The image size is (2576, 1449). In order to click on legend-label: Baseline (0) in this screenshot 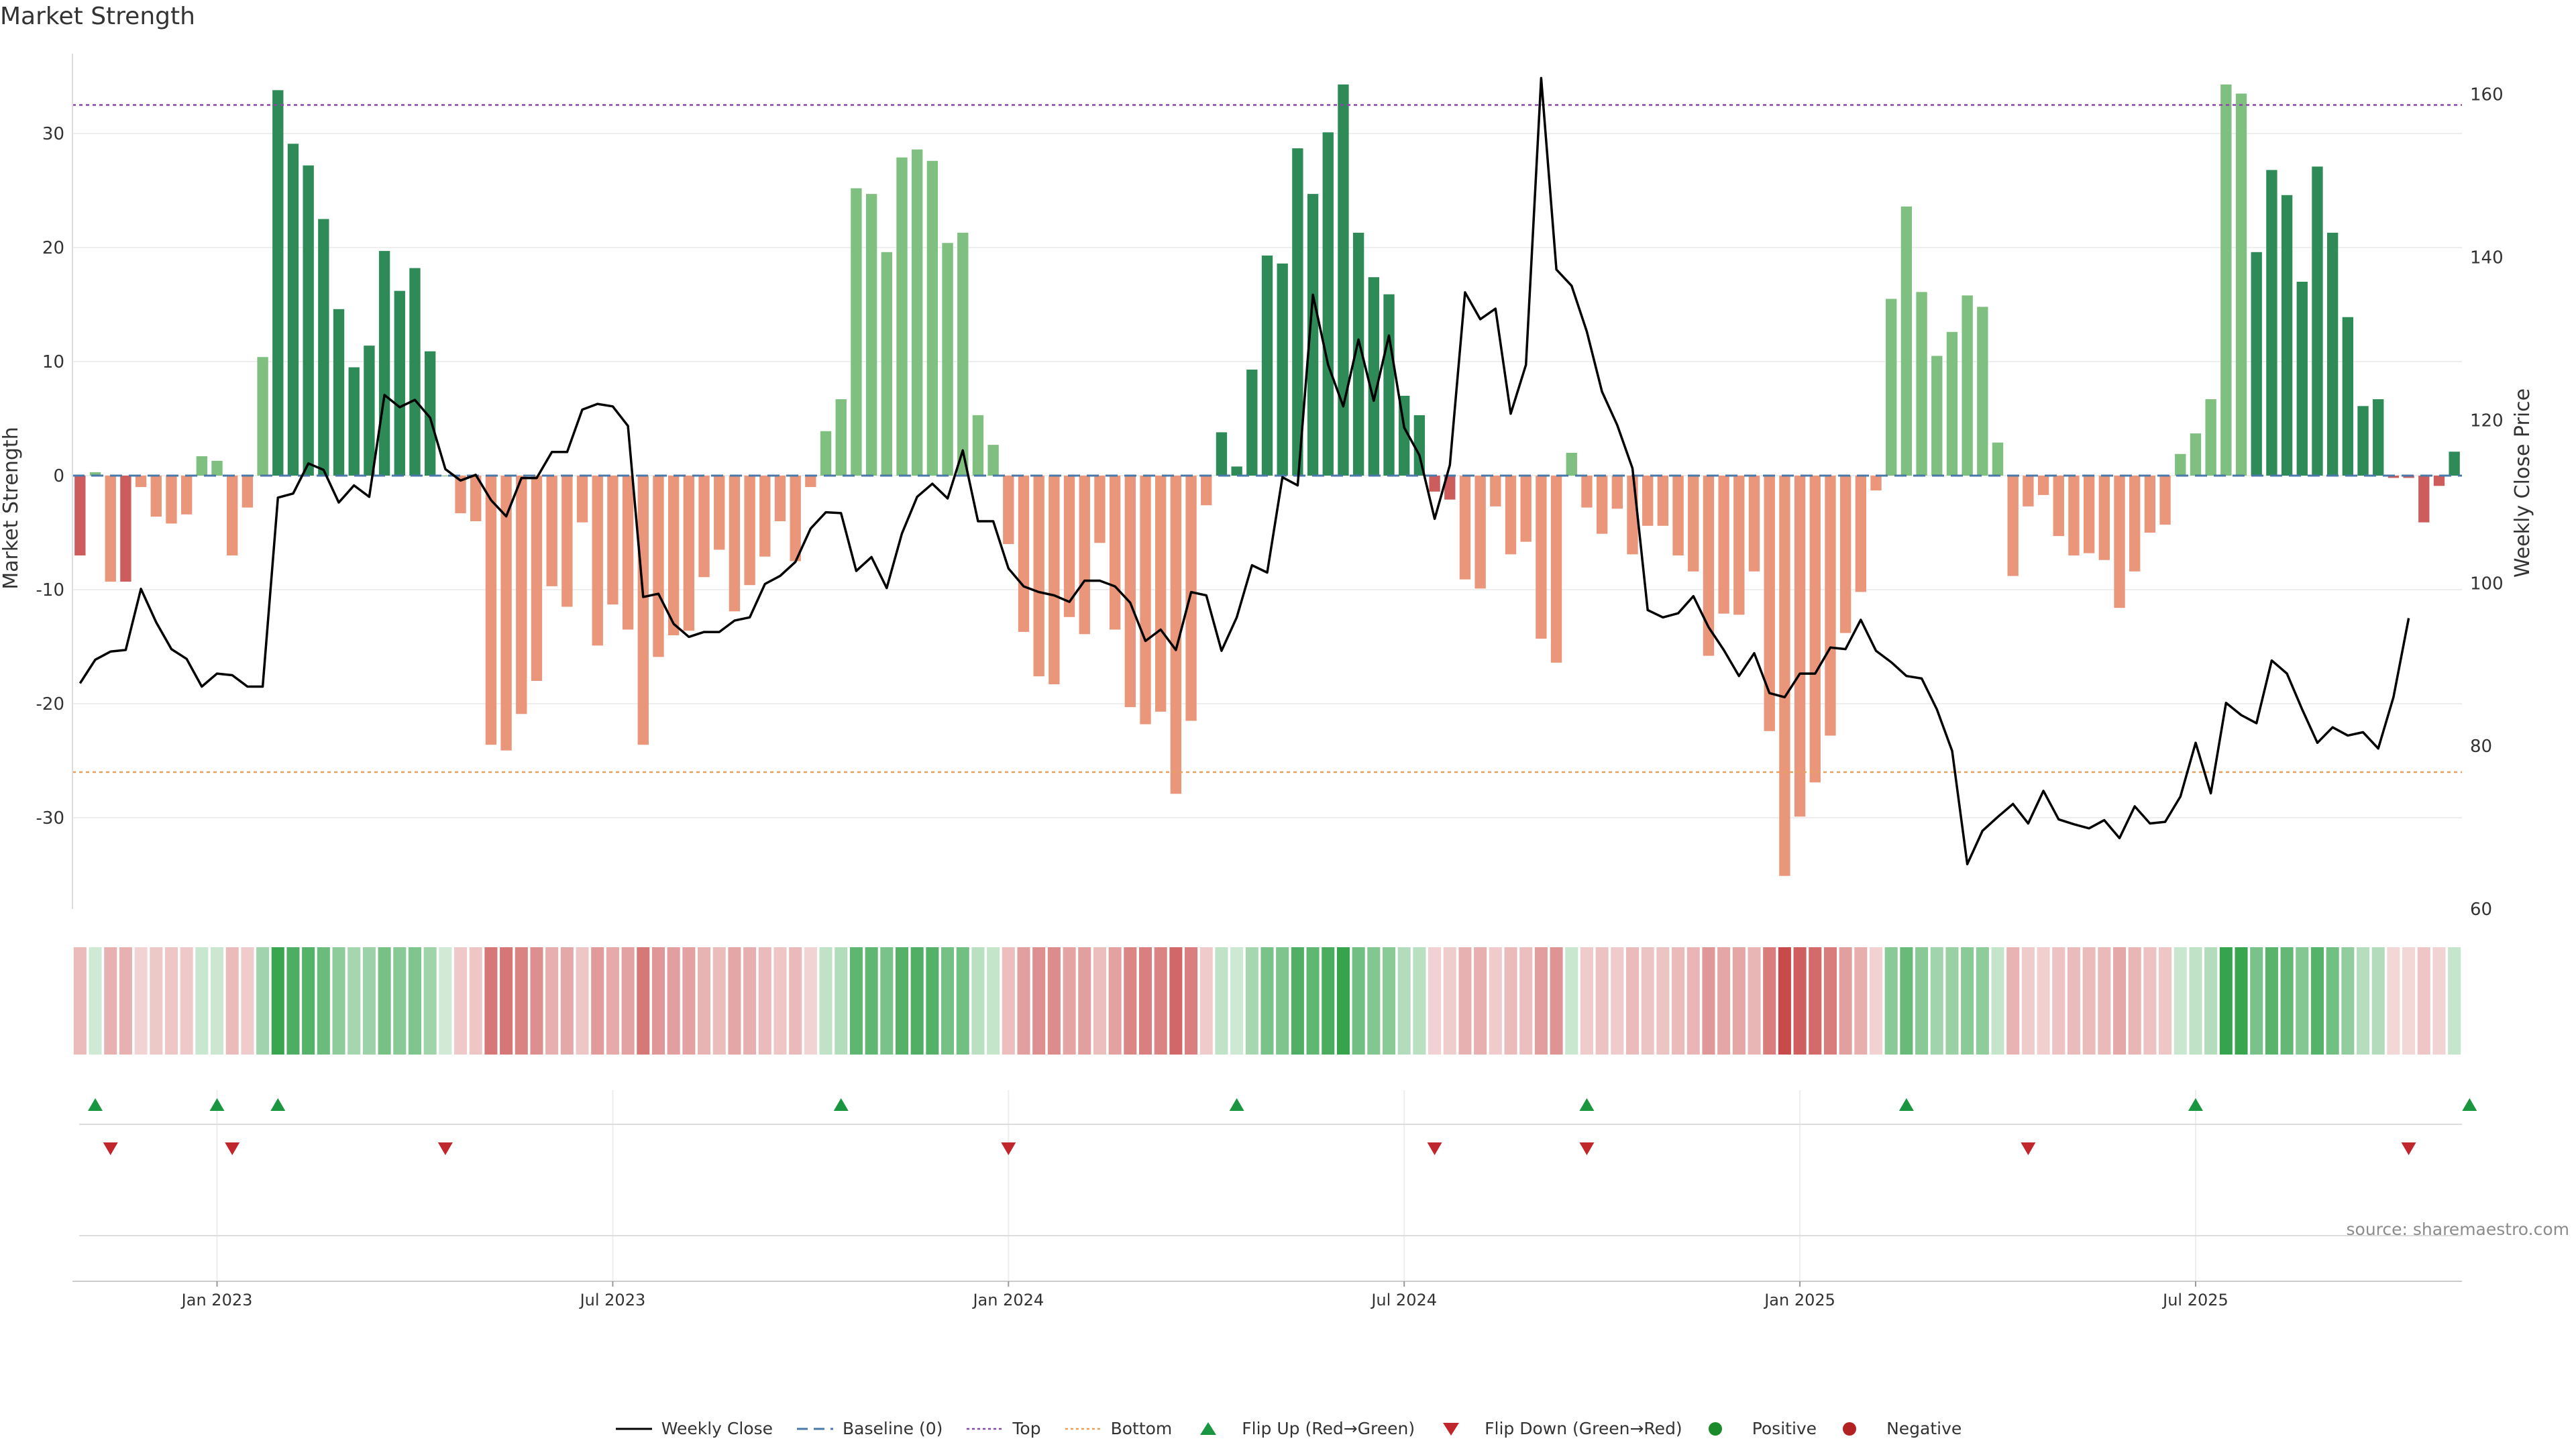, I will do `click(893, 1428)`.